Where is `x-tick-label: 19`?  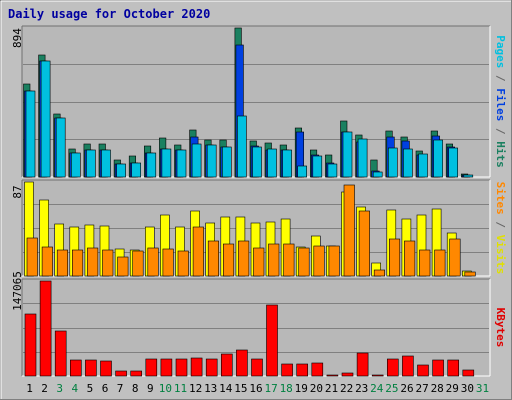 x-tick-label: 19 is located at coordinates (301, 388).